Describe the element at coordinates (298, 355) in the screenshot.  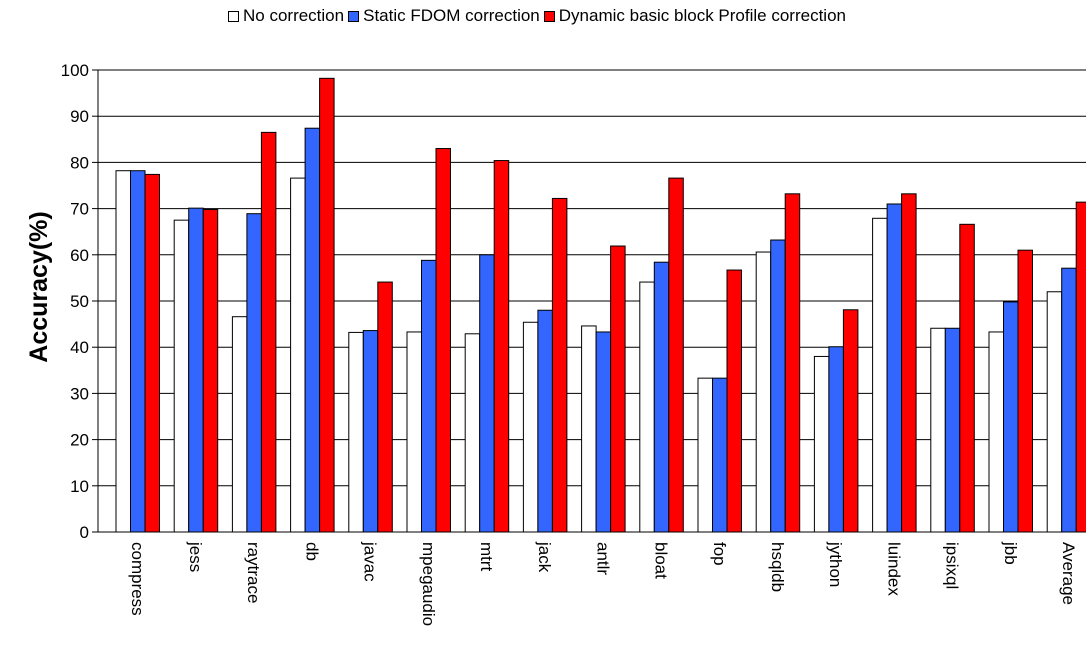
I see `bar-db-s0` at that location.